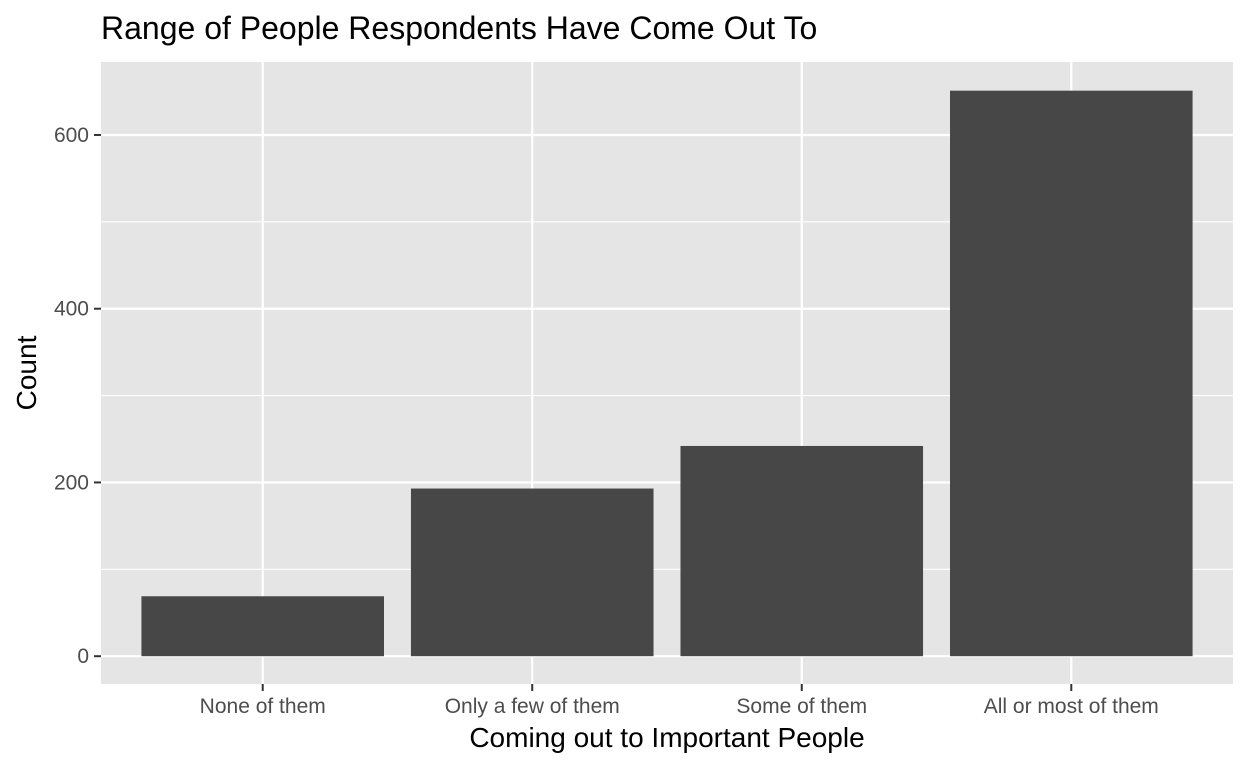  Describe the element at coordinates (1071, 706) in the screenshot. I see `x-tick-label: All or most of them` at that location.